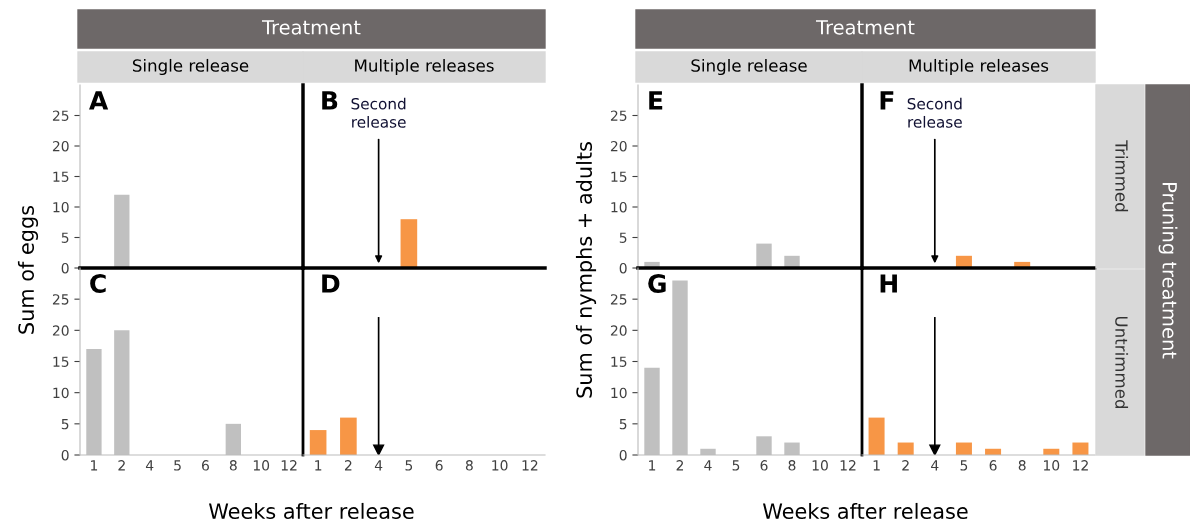  Describe the element at coordinates (99, 100) in the screenshot. I see `chart-title: A` at that location.